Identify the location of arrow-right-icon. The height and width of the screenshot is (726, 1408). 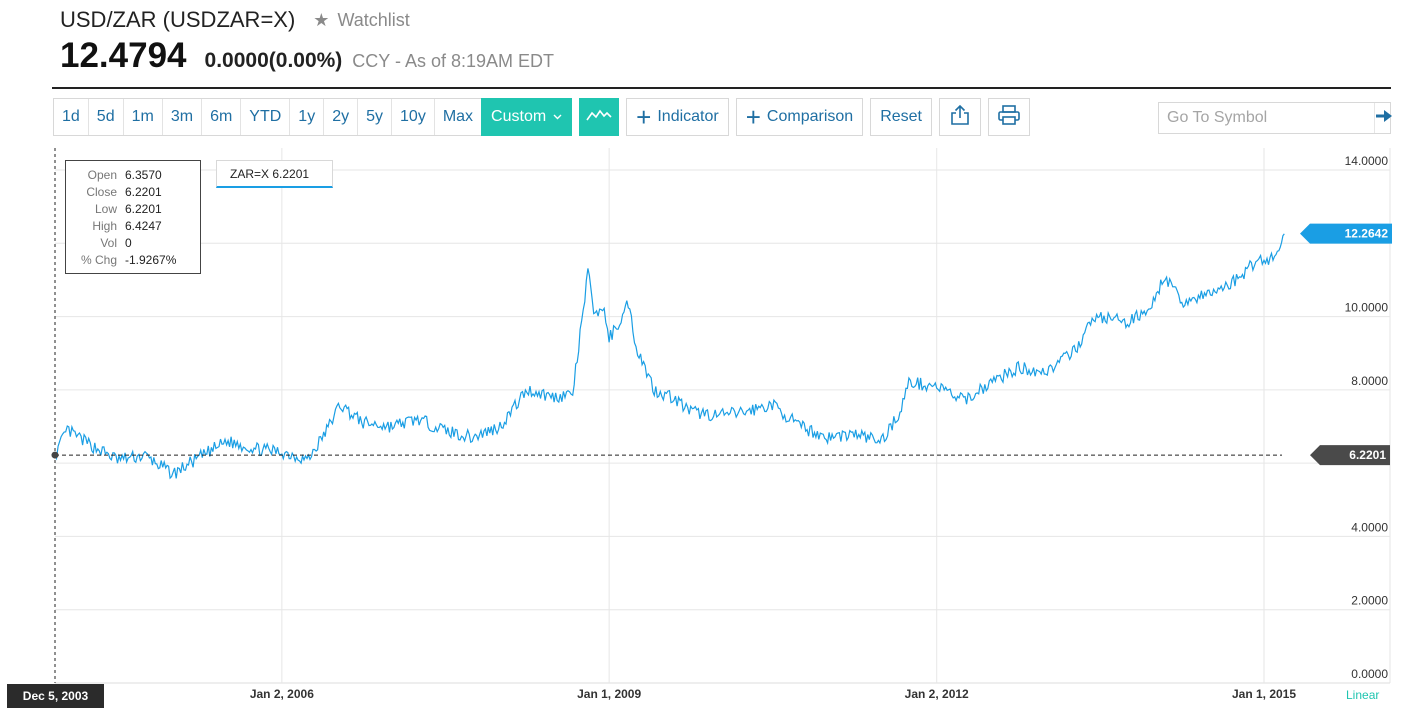
(1384, 118).